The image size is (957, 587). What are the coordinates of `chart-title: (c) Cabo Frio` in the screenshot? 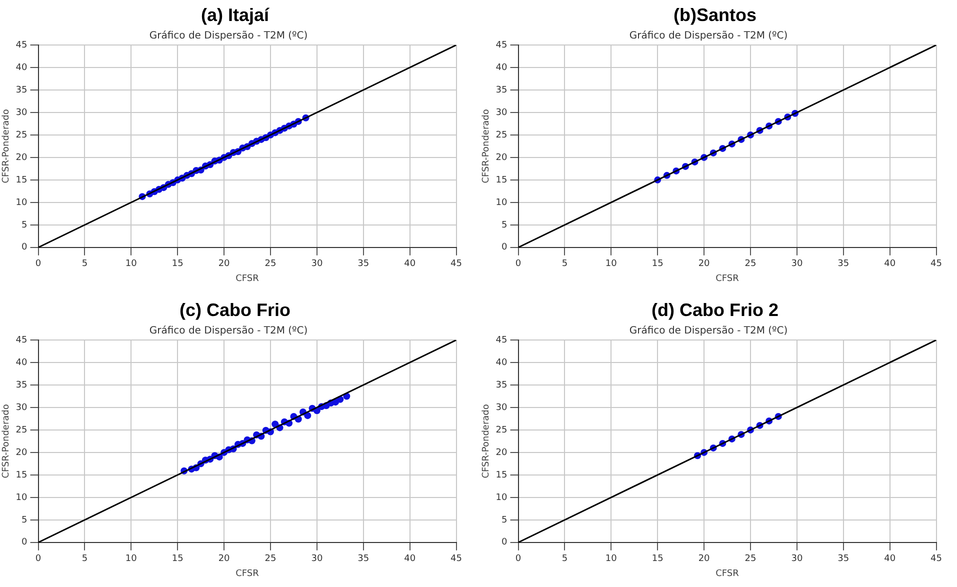 It's located at (235, 310).